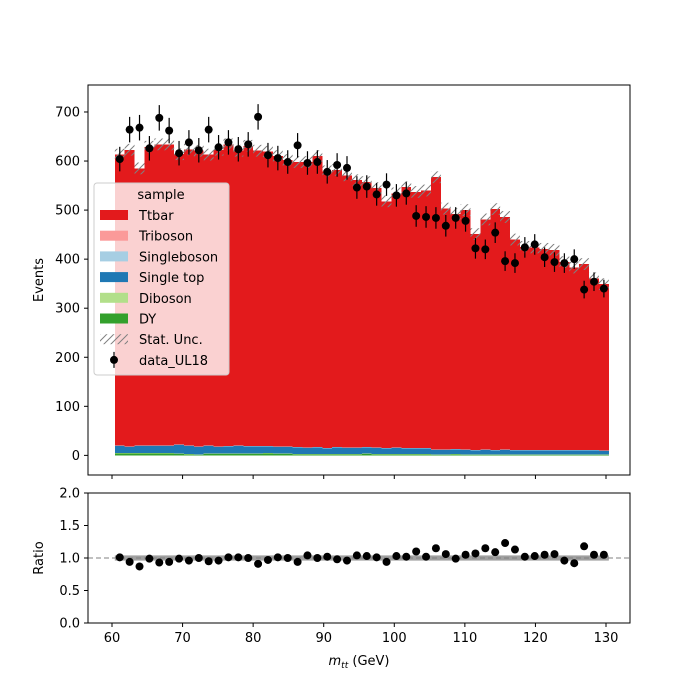 This screenshot has width=700, height=700. Describe the element at coordinates (182, 638) in the screenshot. I see `ratio-x-tick-label: 70` at that location.